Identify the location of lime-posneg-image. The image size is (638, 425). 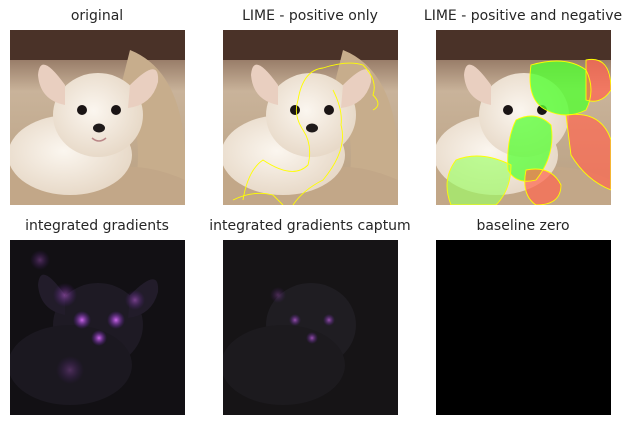
(523, 117).